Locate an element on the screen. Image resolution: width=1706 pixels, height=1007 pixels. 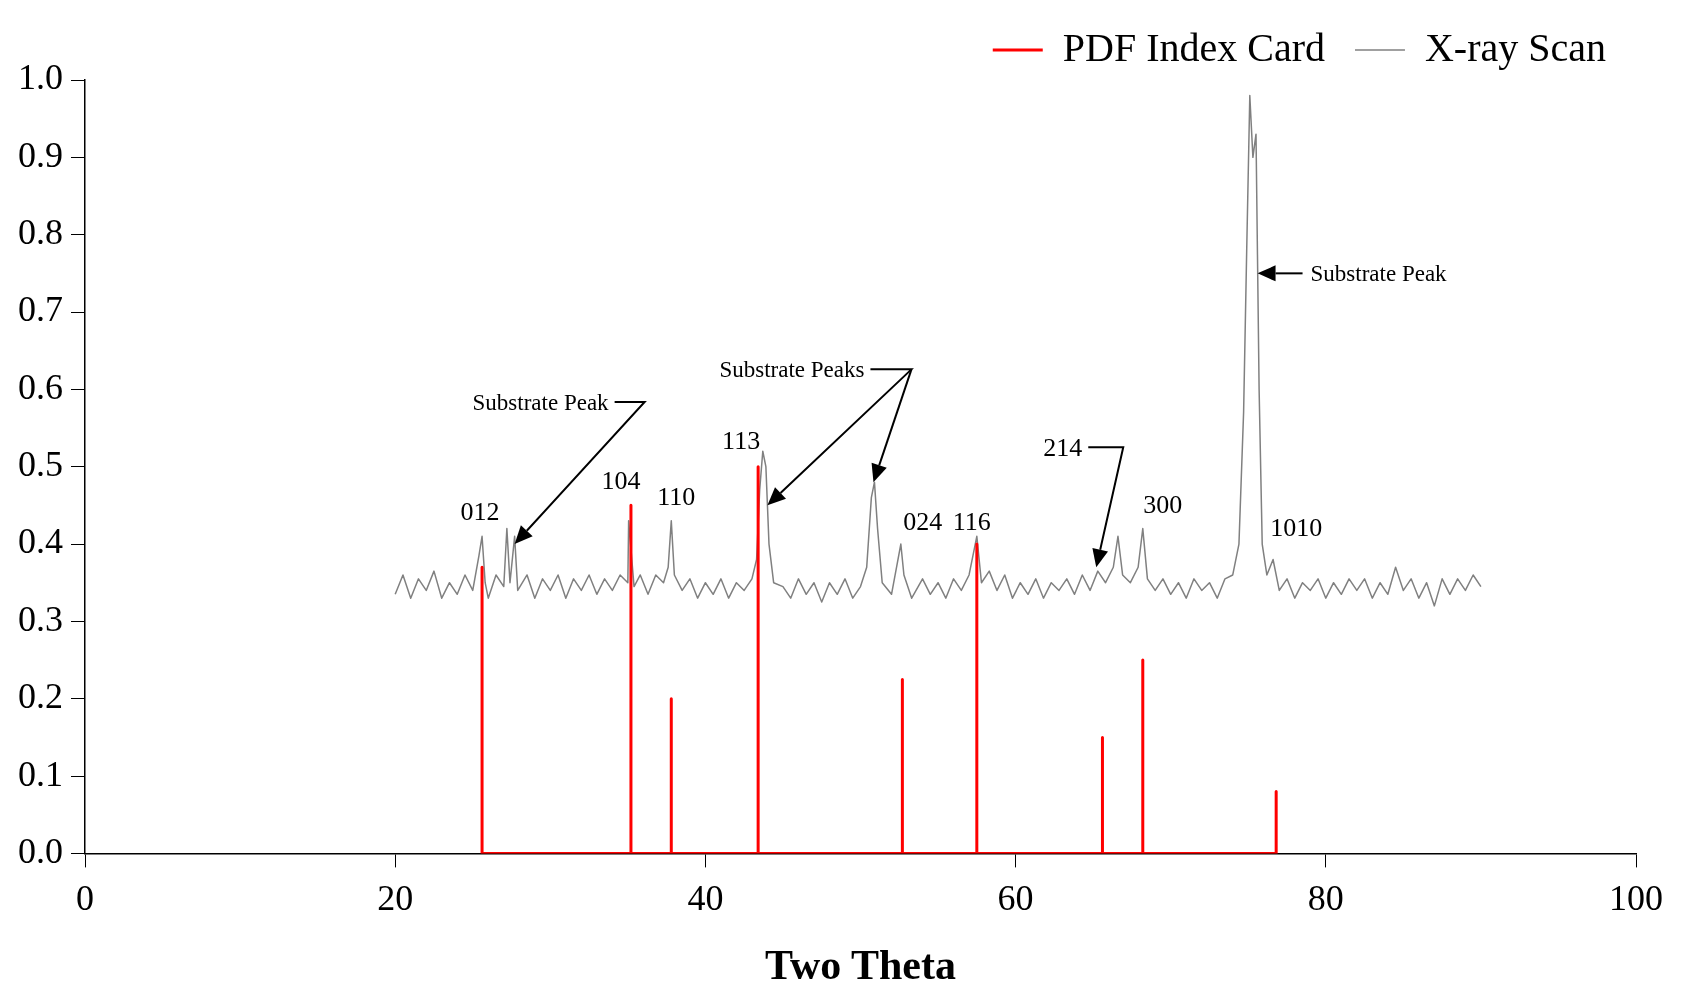
x-axis-title: Two Theta is located at coordinates (860, 964).